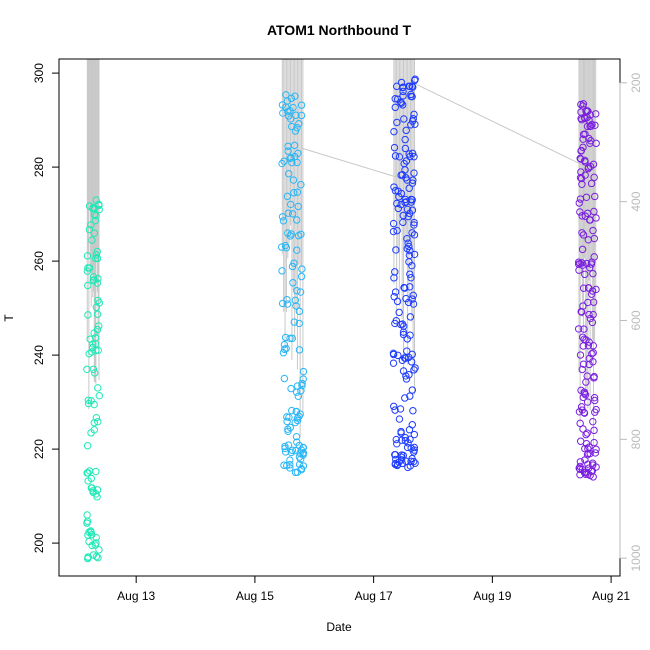  I want to click on right-tick-label: 200, so click(636, 82).